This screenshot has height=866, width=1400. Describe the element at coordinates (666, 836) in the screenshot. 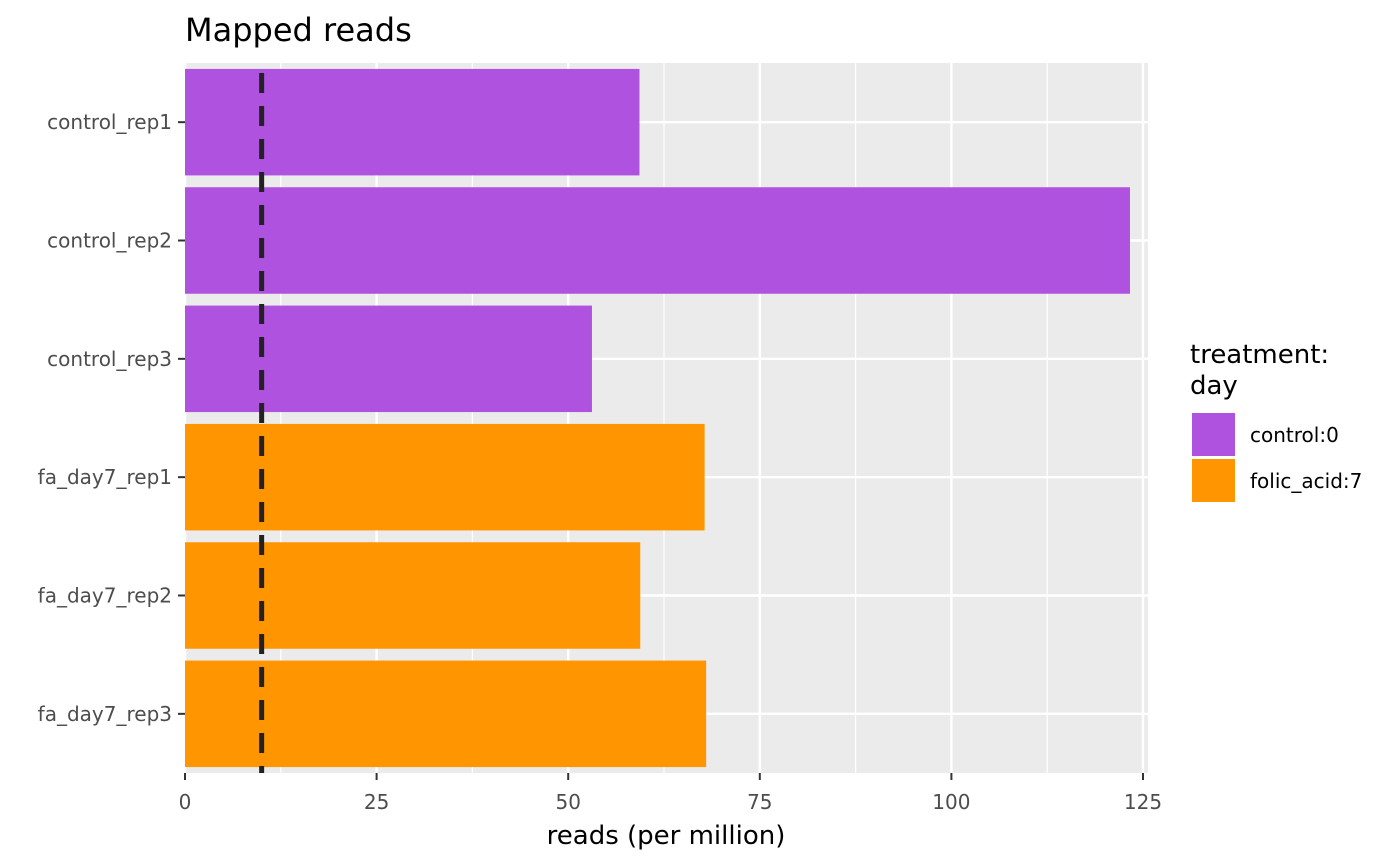

I see `x-axis-title: reads (per million)` at that location.